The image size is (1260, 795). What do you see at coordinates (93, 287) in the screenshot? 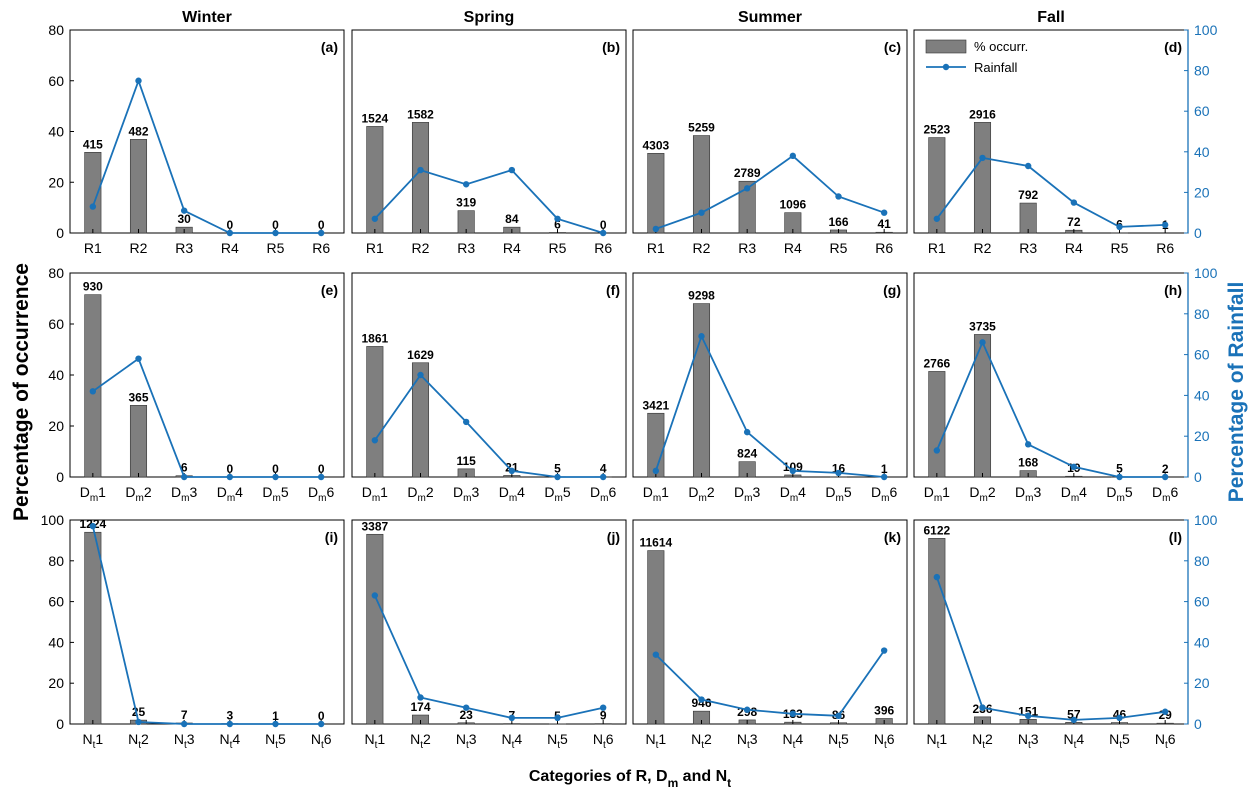
I see `count-label: 930` at bounding box center [93, 287].